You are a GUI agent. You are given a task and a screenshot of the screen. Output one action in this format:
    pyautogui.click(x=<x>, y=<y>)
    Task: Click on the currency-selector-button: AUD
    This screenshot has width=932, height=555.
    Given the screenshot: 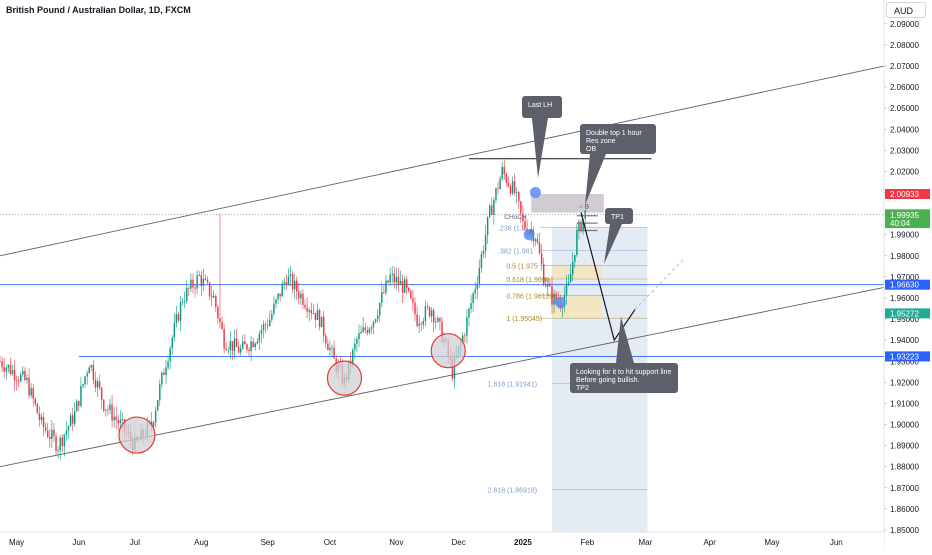 What is the action you would take?
    pyautogui.click(x=906, y=10)
    